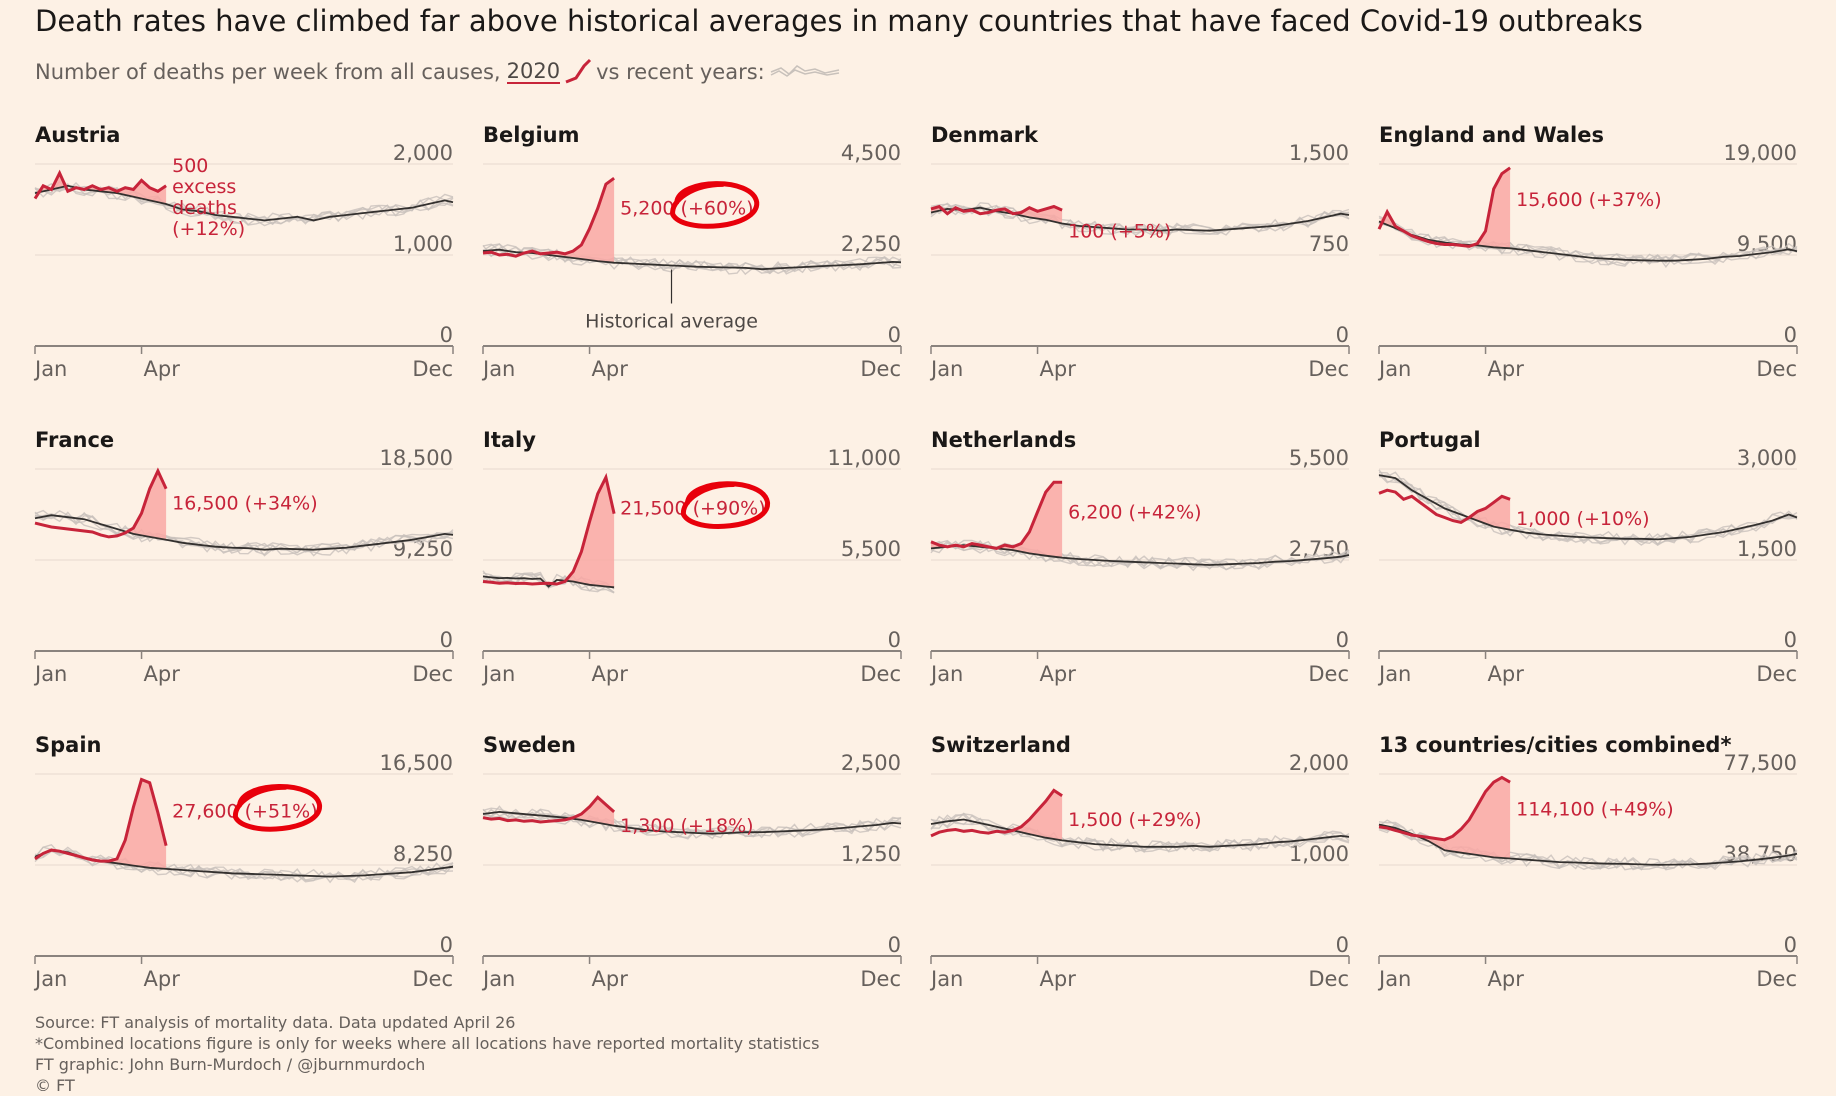 The width and height of the screenshot is (1836, 1096). I want to click on footer-copyright: © FT, so click(55, 1085).